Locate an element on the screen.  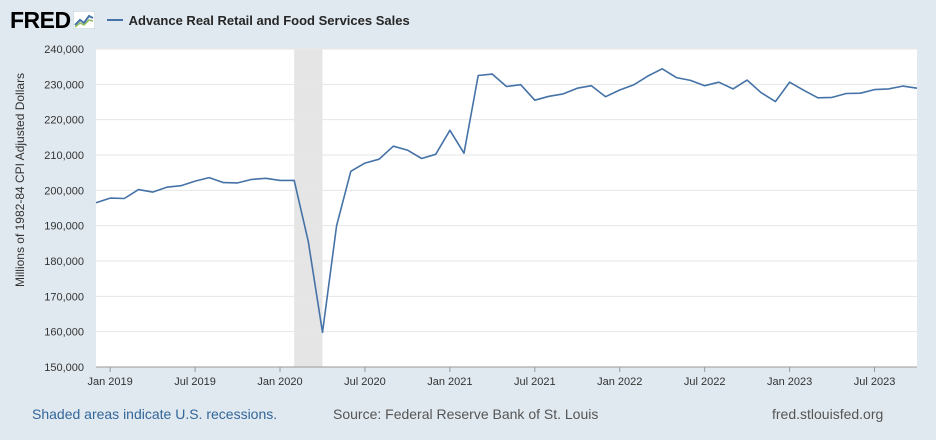
fred-logo-text: FRED is located at coordinates (40, 19).